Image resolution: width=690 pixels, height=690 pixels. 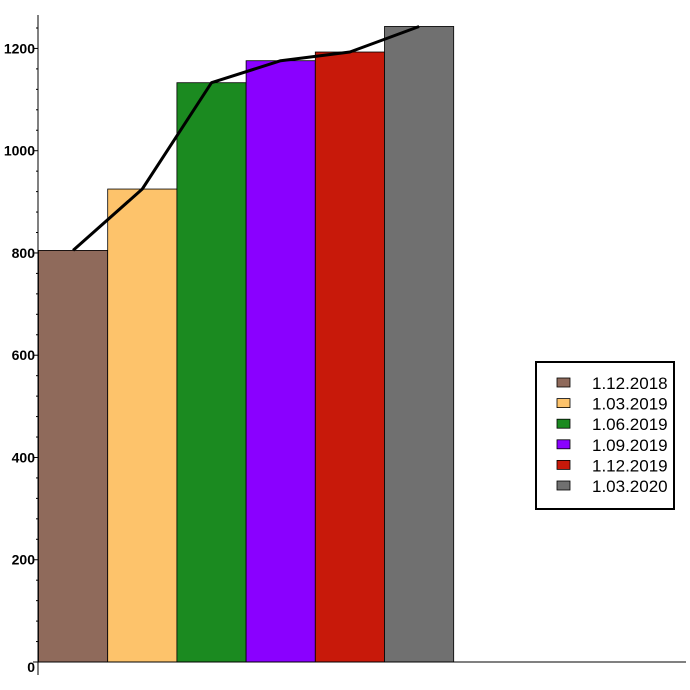 What do you see at coordinates (630, 486) in the screenshot?
I see `legend-label-1.03.2020: 1.03.2020` at bounding box center [630, 486].